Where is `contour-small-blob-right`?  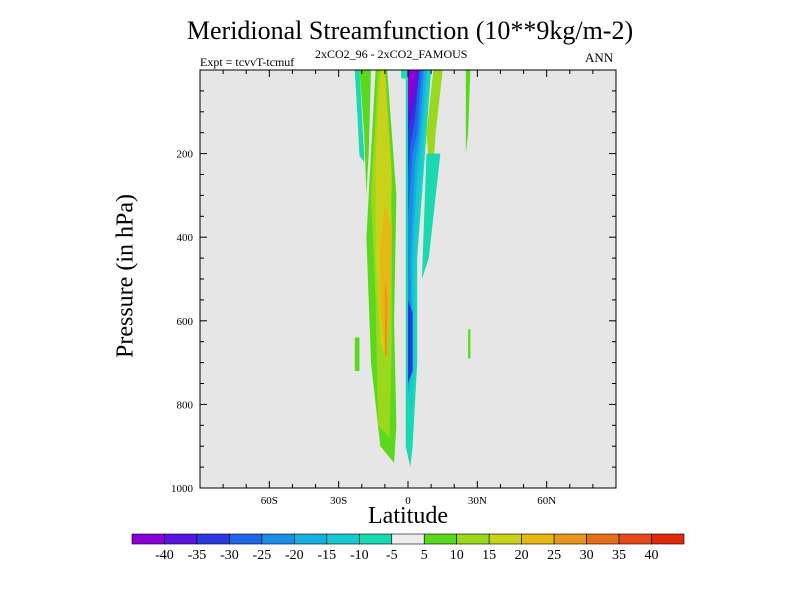 contour-small-blob-right is located at coordinates (469, 344).